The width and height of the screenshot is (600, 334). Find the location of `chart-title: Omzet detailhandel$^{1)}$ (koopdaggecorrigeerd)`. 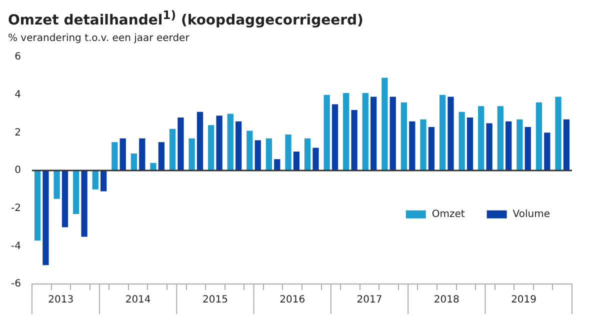

chart-title: Omzet detailhandel$^{1)}$ (koopdaggecorrigeerd) is located at coordinates (186, 18).